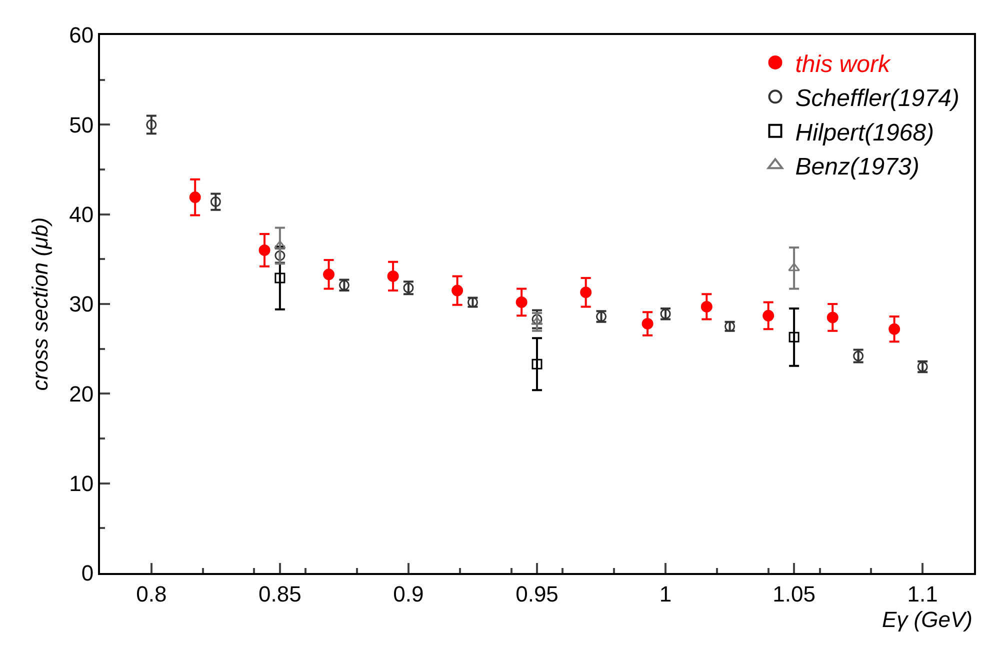 The height and width of the screenshot is (653, 994). I want to click on x-tick-label: 0.8, so click(151, 593).